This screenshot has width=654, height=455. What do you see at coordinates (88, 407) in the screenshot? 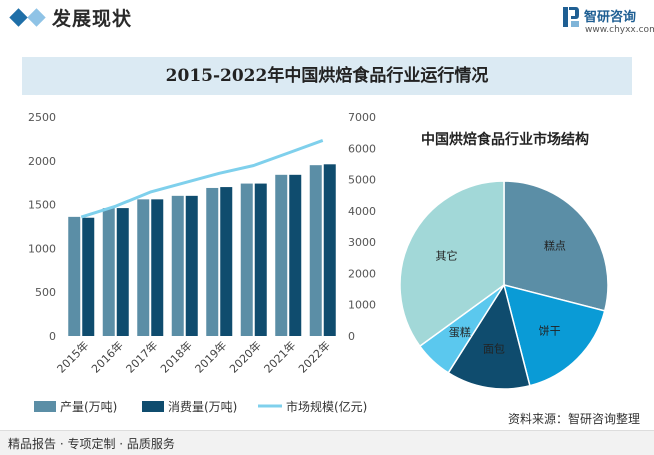
I see `legend-label: 产量(万吨)` at bounding box center [88, 407].